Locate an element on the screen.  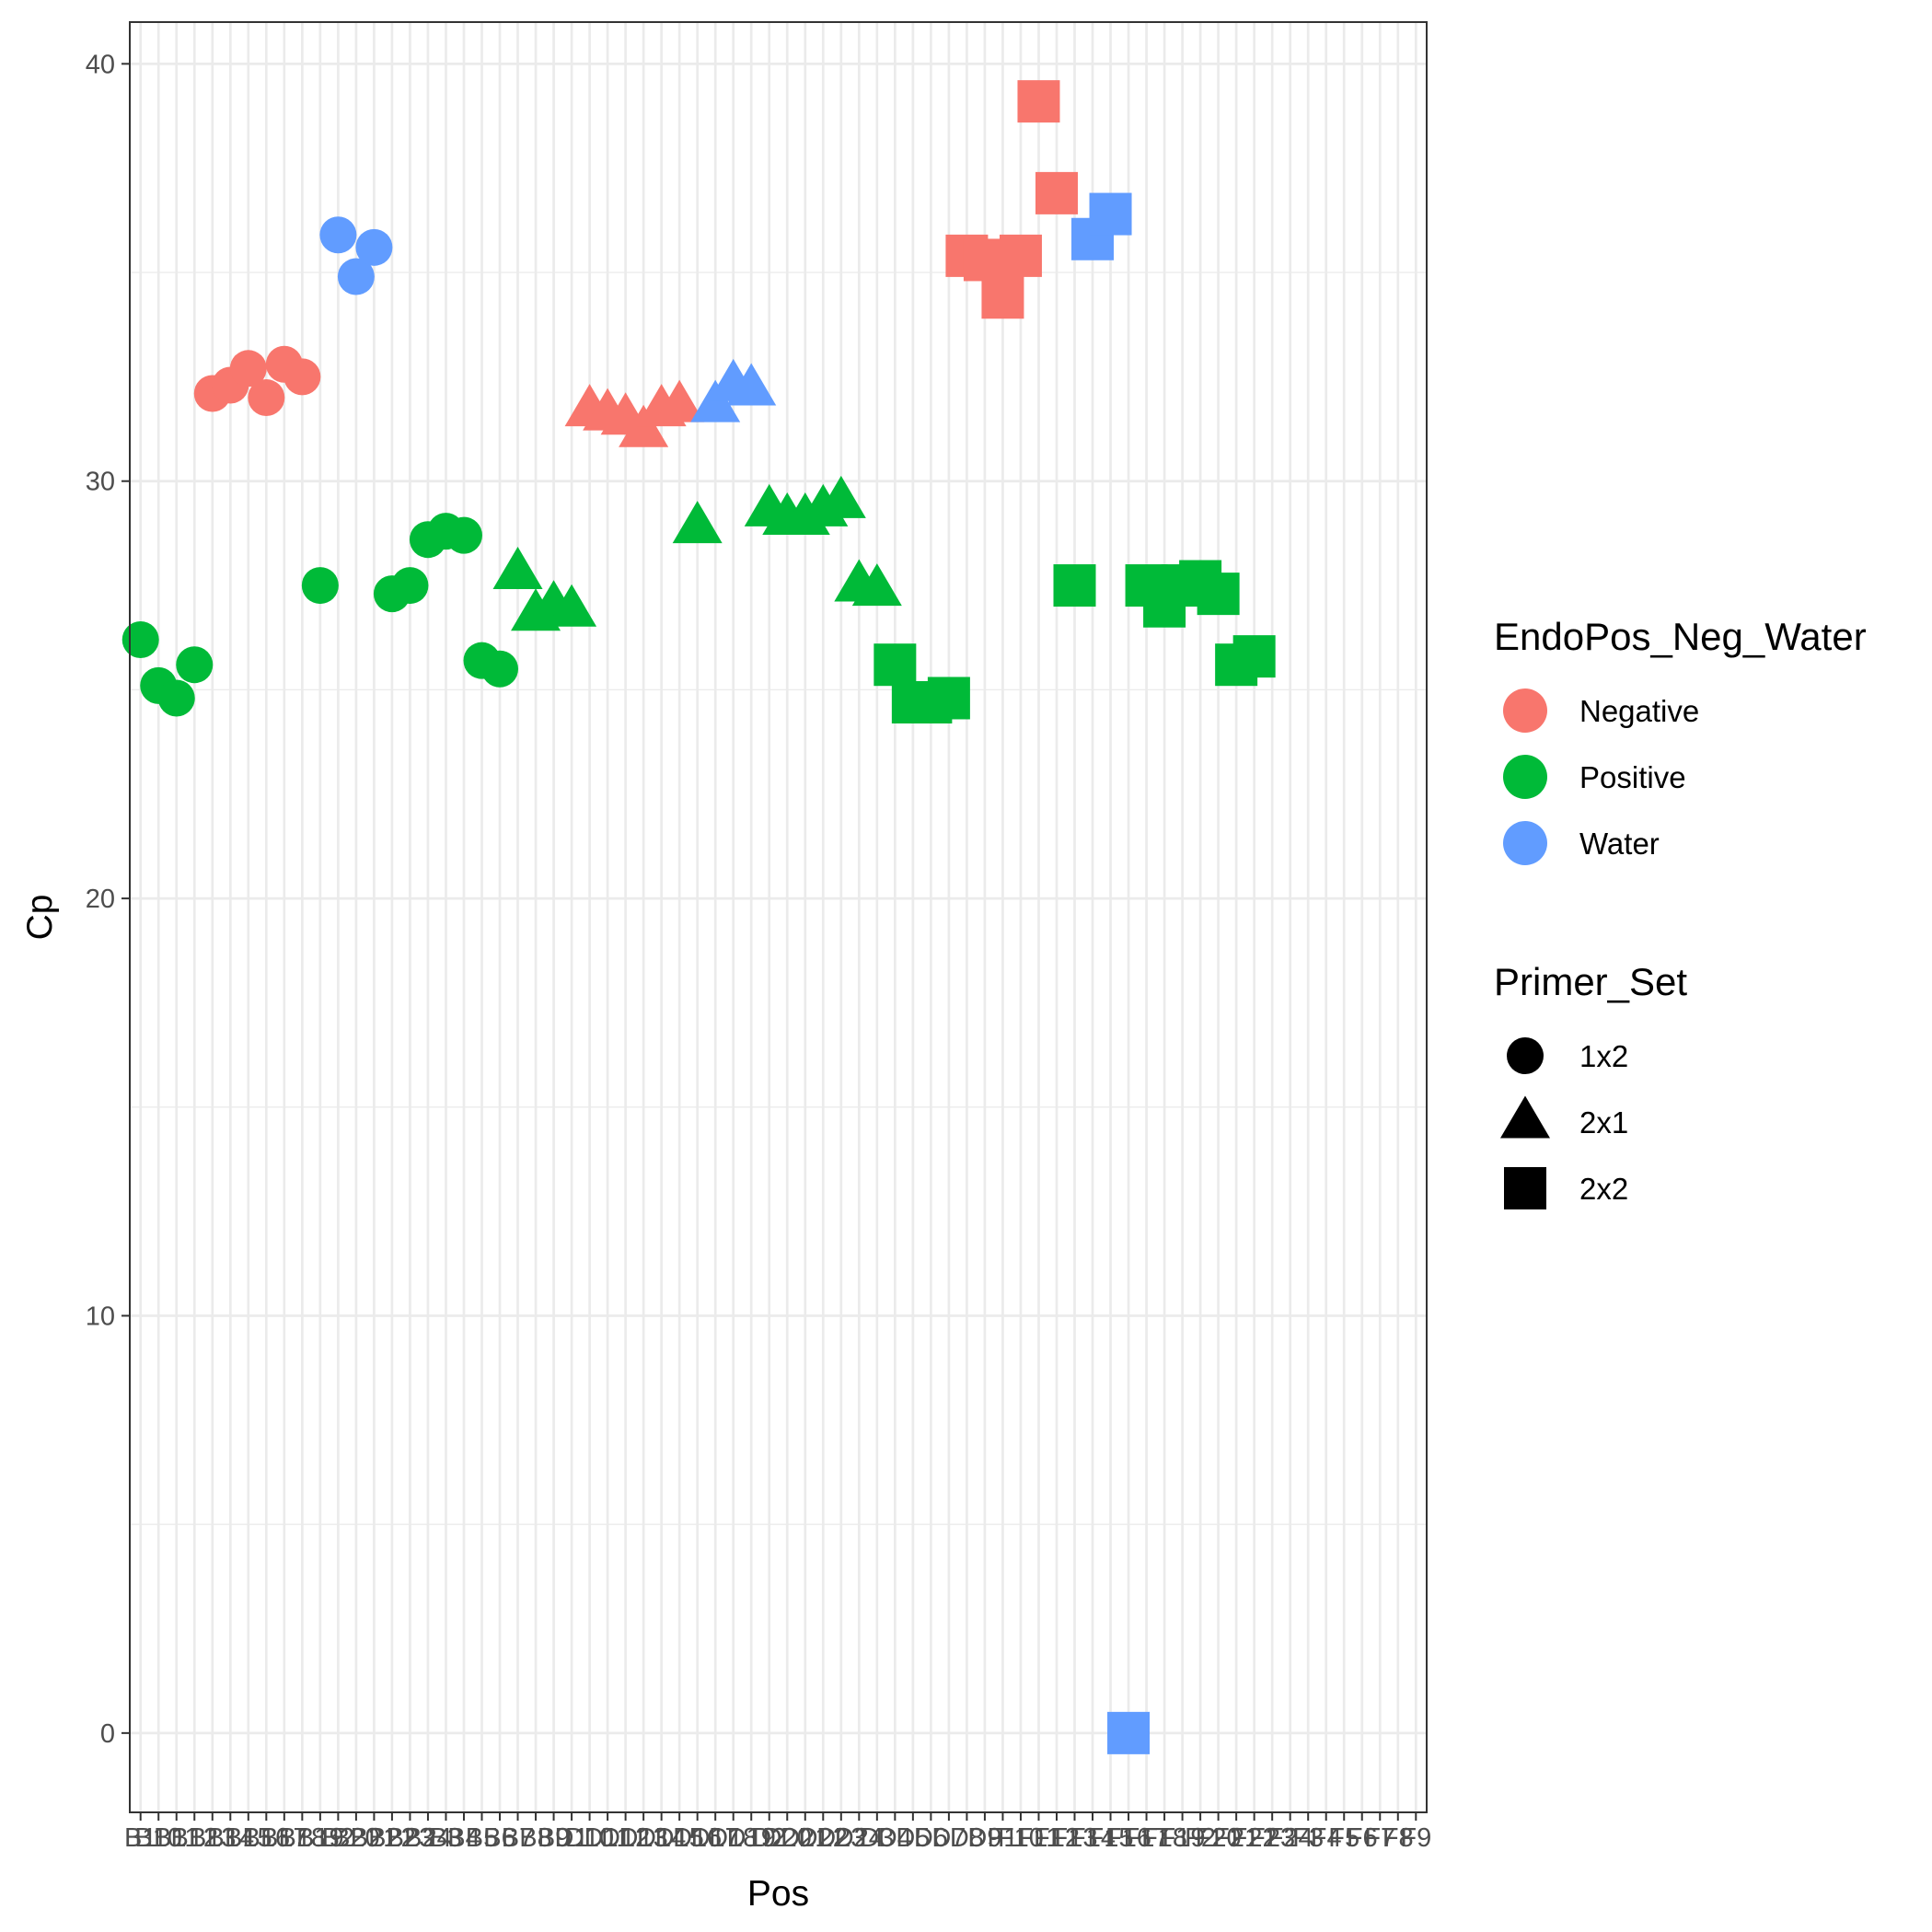
y-tick-label: 40 is located at coordinates (101, 64).